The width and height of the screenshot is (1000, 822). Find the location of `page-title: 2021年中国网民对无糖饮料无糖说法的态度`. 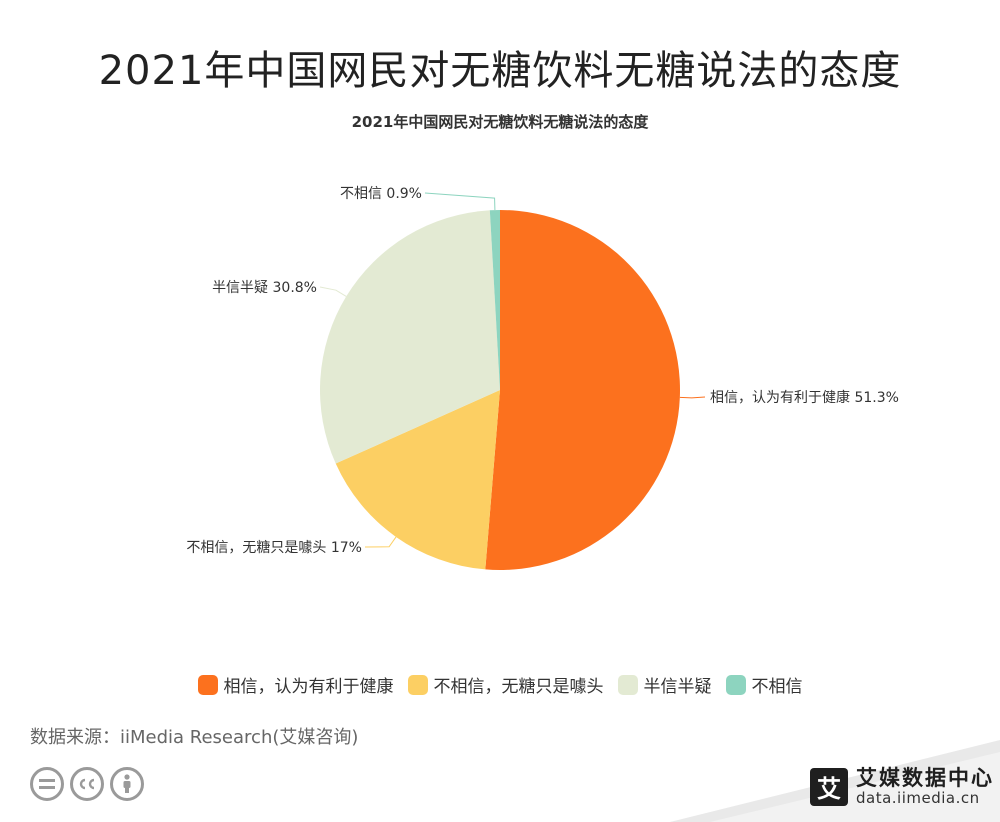

page-title: 2021年中国网民对无糖饮料无糖说法的态度 is located at coordinates (500, 71).